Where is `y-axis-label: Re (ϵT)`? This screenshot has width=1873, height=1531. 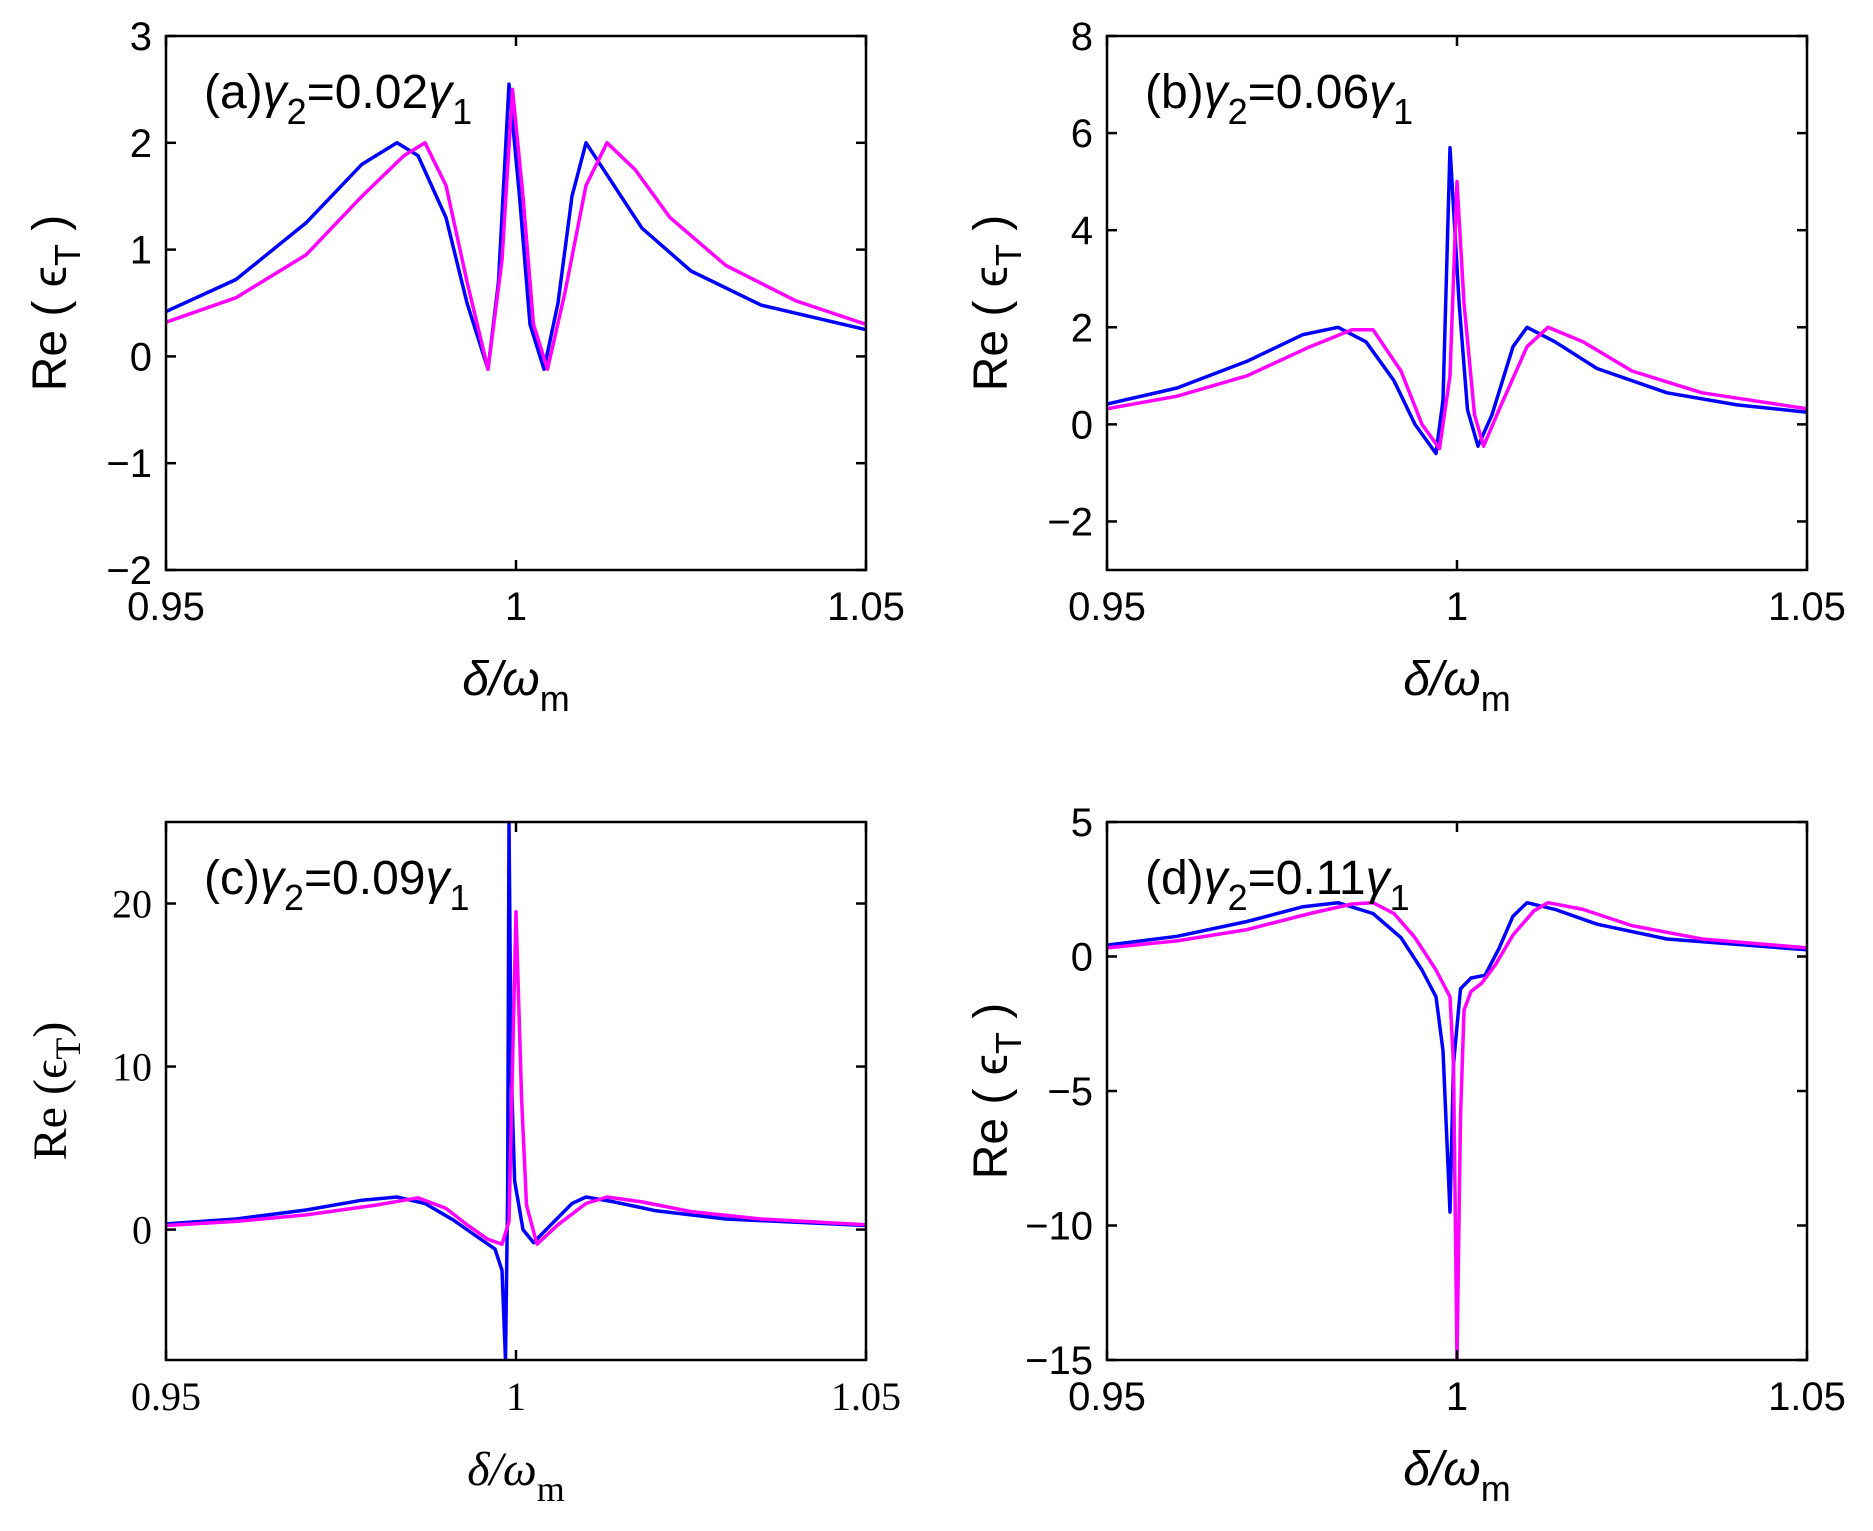
y-axis-label: Re (ϵT) is located at coordinates (56, 1091).